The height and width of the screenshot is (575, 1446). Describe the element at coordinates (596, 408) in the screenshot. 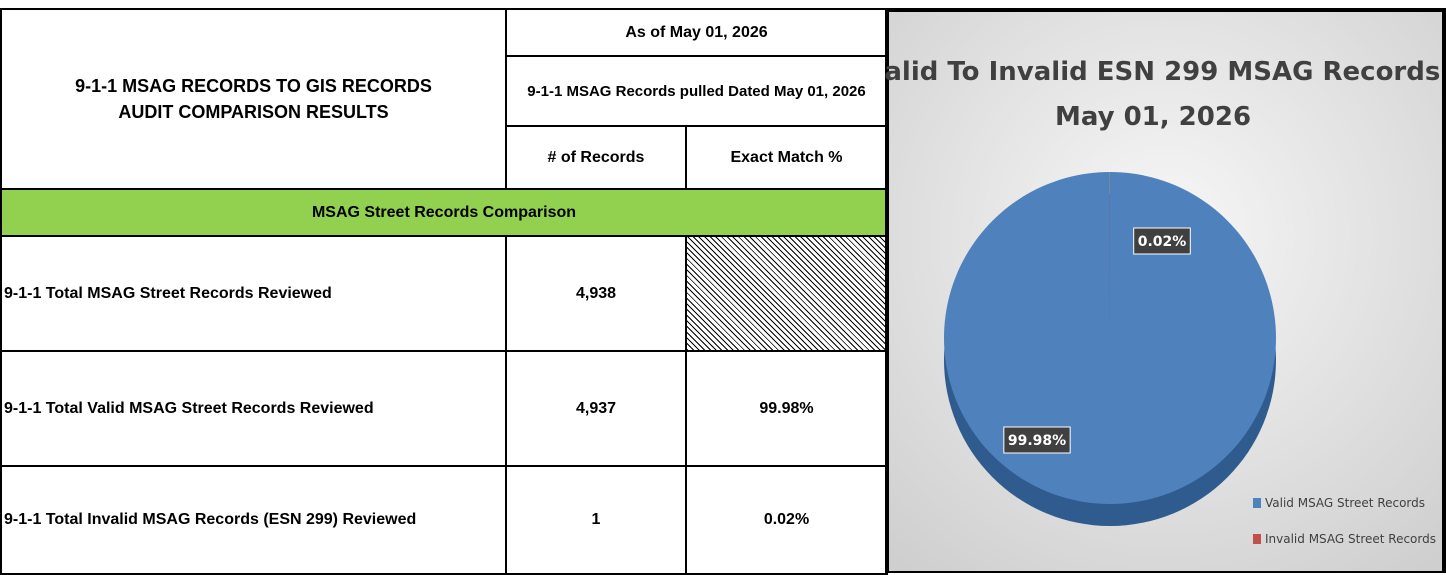

I see `row-count: 4,937` at that location.